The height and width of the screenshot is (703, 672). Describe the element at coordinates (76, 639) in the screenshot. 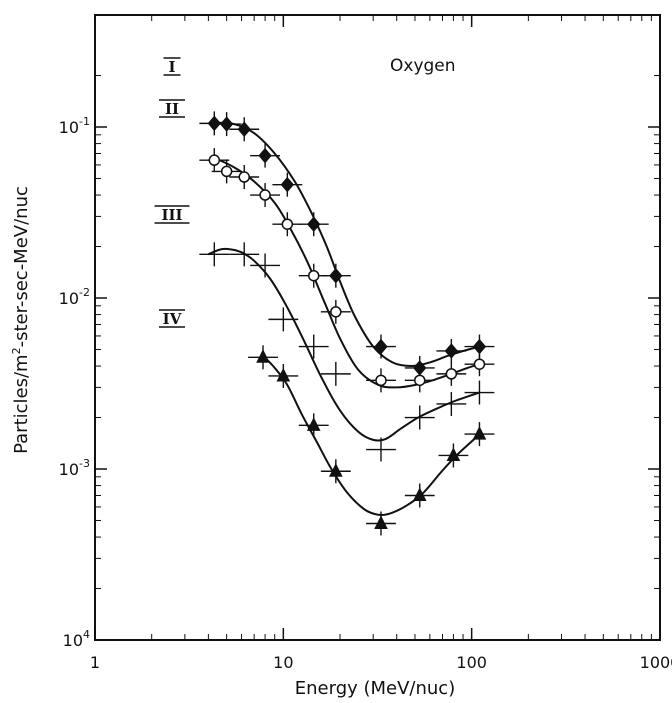

I see `y-tick-label: 10⁴` at that location.